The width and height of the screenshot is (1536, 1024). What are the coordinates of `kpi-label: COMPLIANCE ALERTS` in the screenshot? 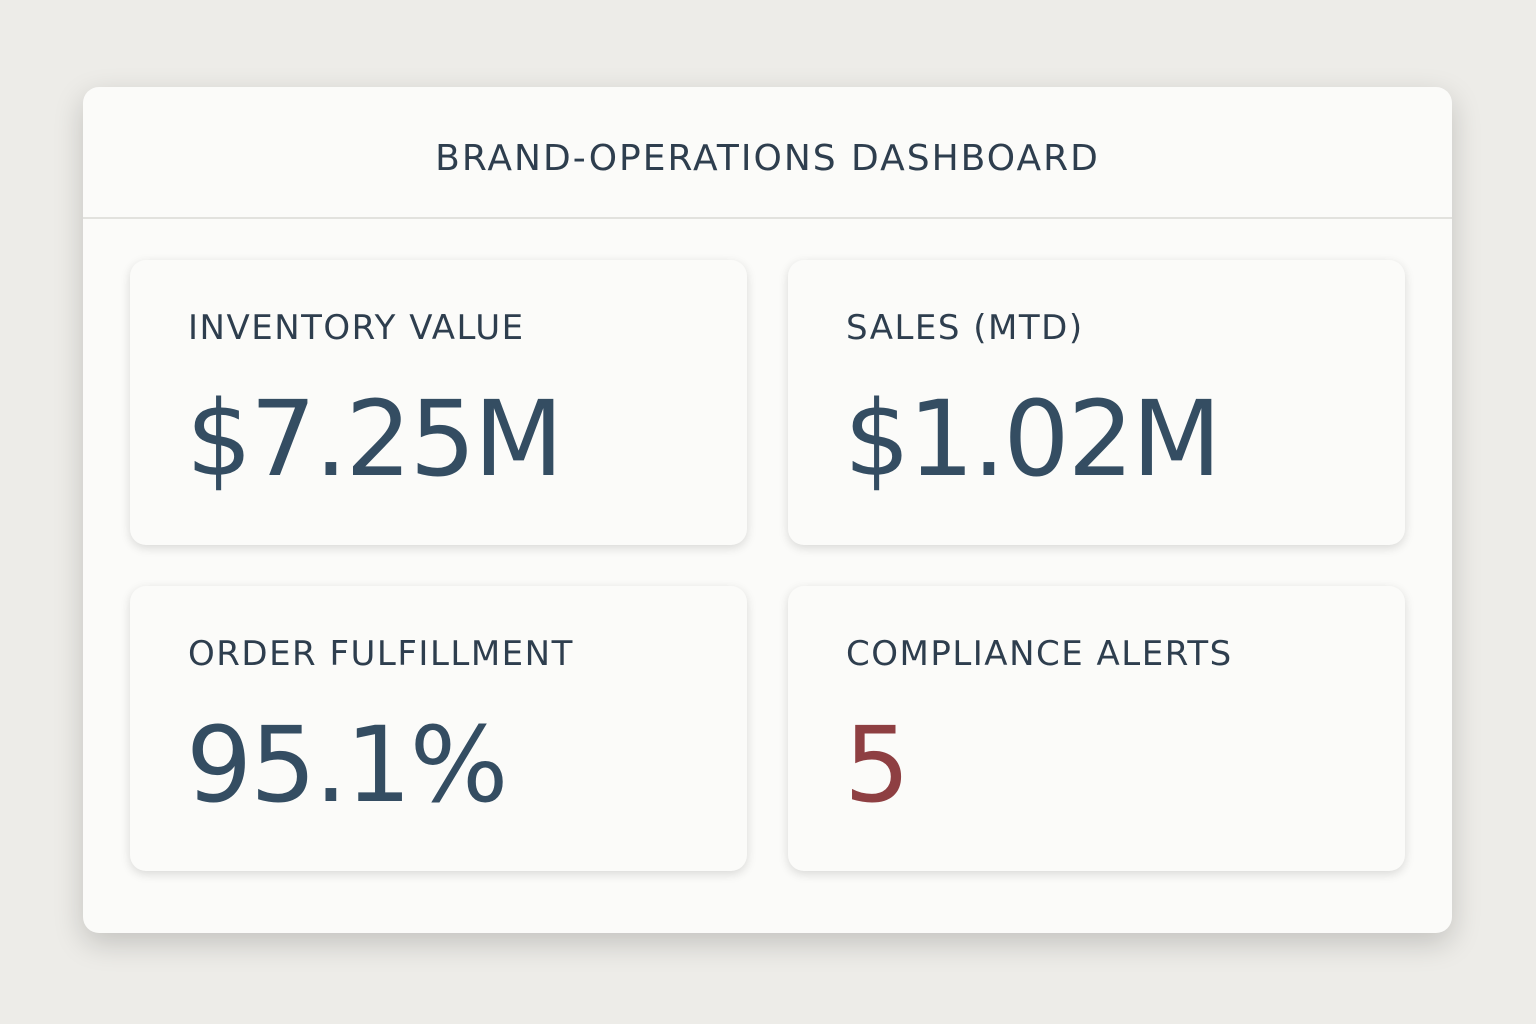 It's located at (1039, 654).